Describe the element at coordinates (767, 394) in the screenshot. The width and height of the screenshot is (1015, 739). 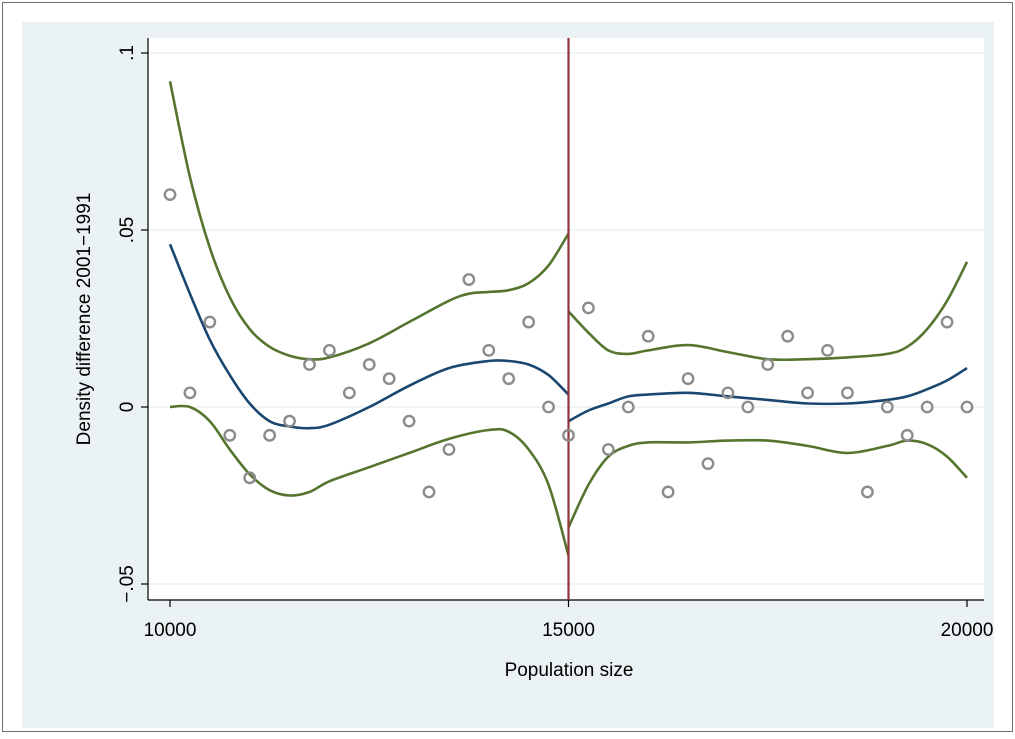
I see `fit-right-line` at that location.